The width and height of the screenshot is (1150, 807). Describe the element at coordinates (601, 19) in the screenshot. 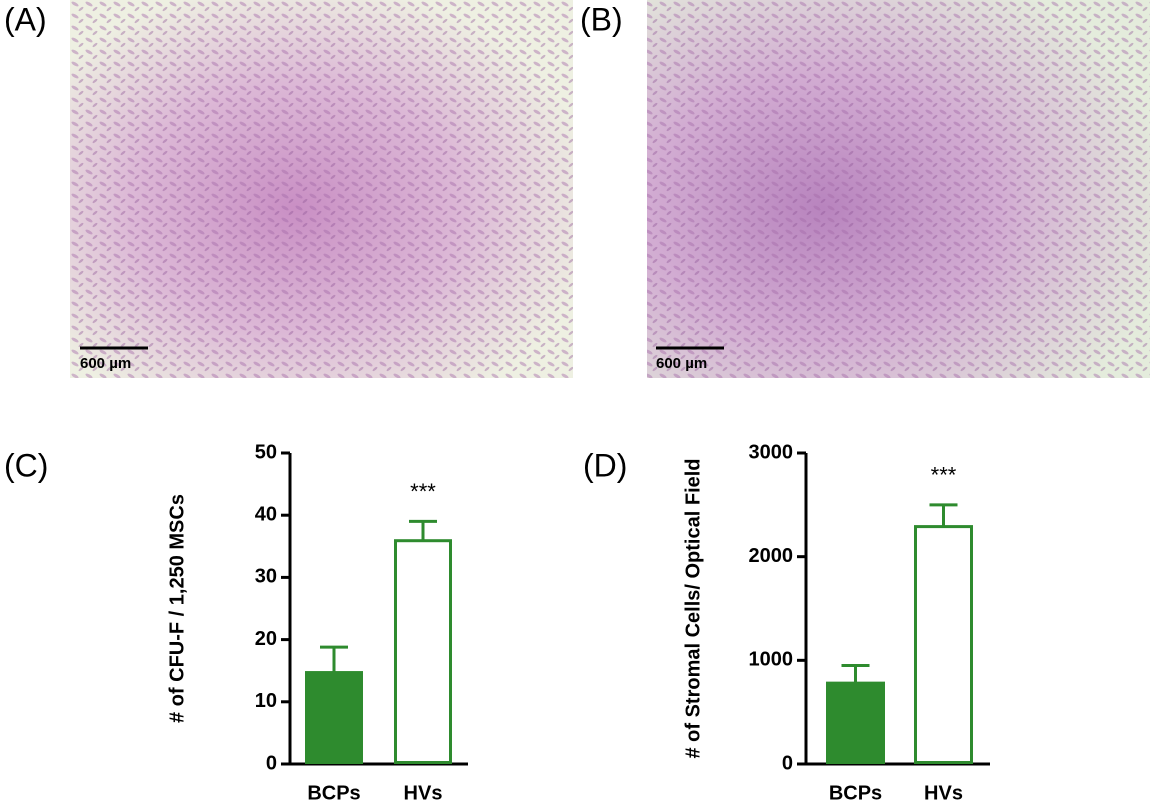

I see `panel-label: (B)` at that location.